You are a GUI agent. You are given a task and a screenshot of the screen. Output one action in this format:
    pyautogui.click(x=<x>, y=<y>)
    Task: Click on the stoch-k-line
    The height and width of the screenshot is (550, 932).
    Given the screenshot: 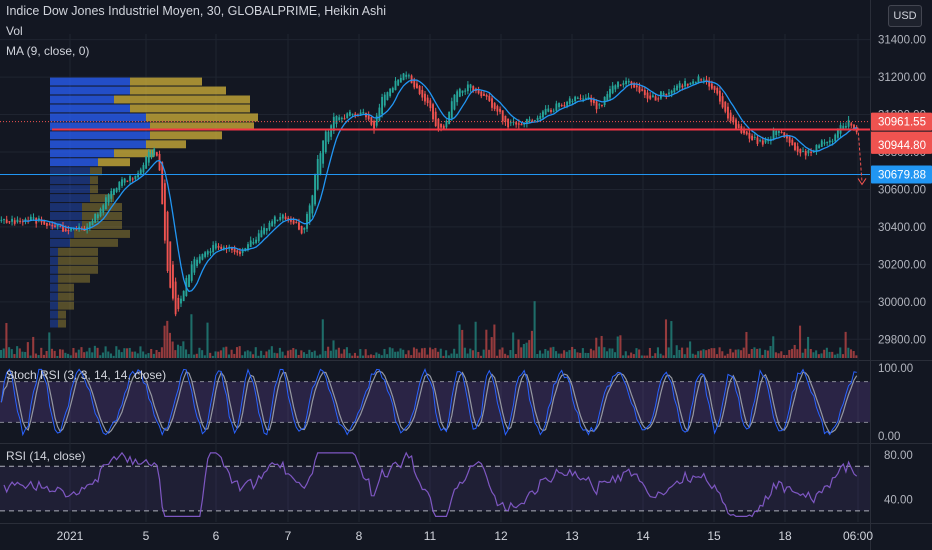 What is the action you would take?
    pyautogui.click(x=428, y=402)
    